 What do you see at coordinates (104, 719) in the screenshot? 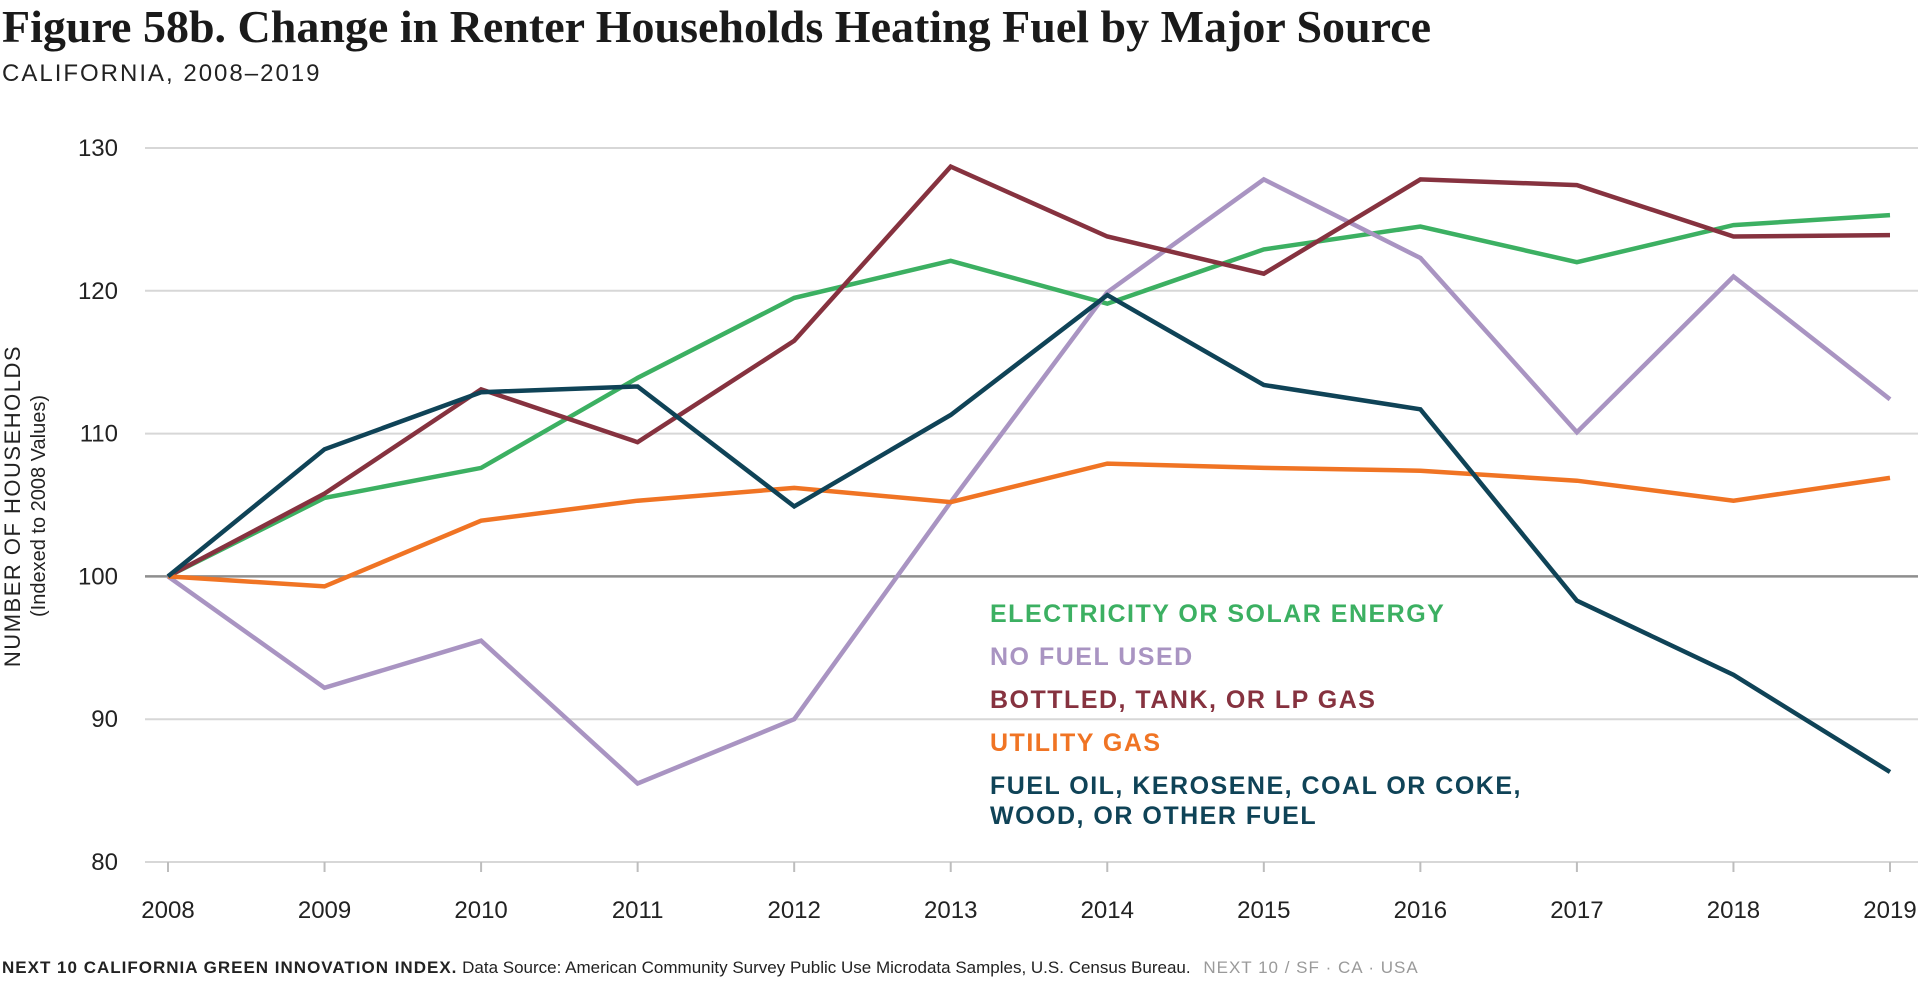
I see `y-tick-label: 90` at bounding box center [104, 719].